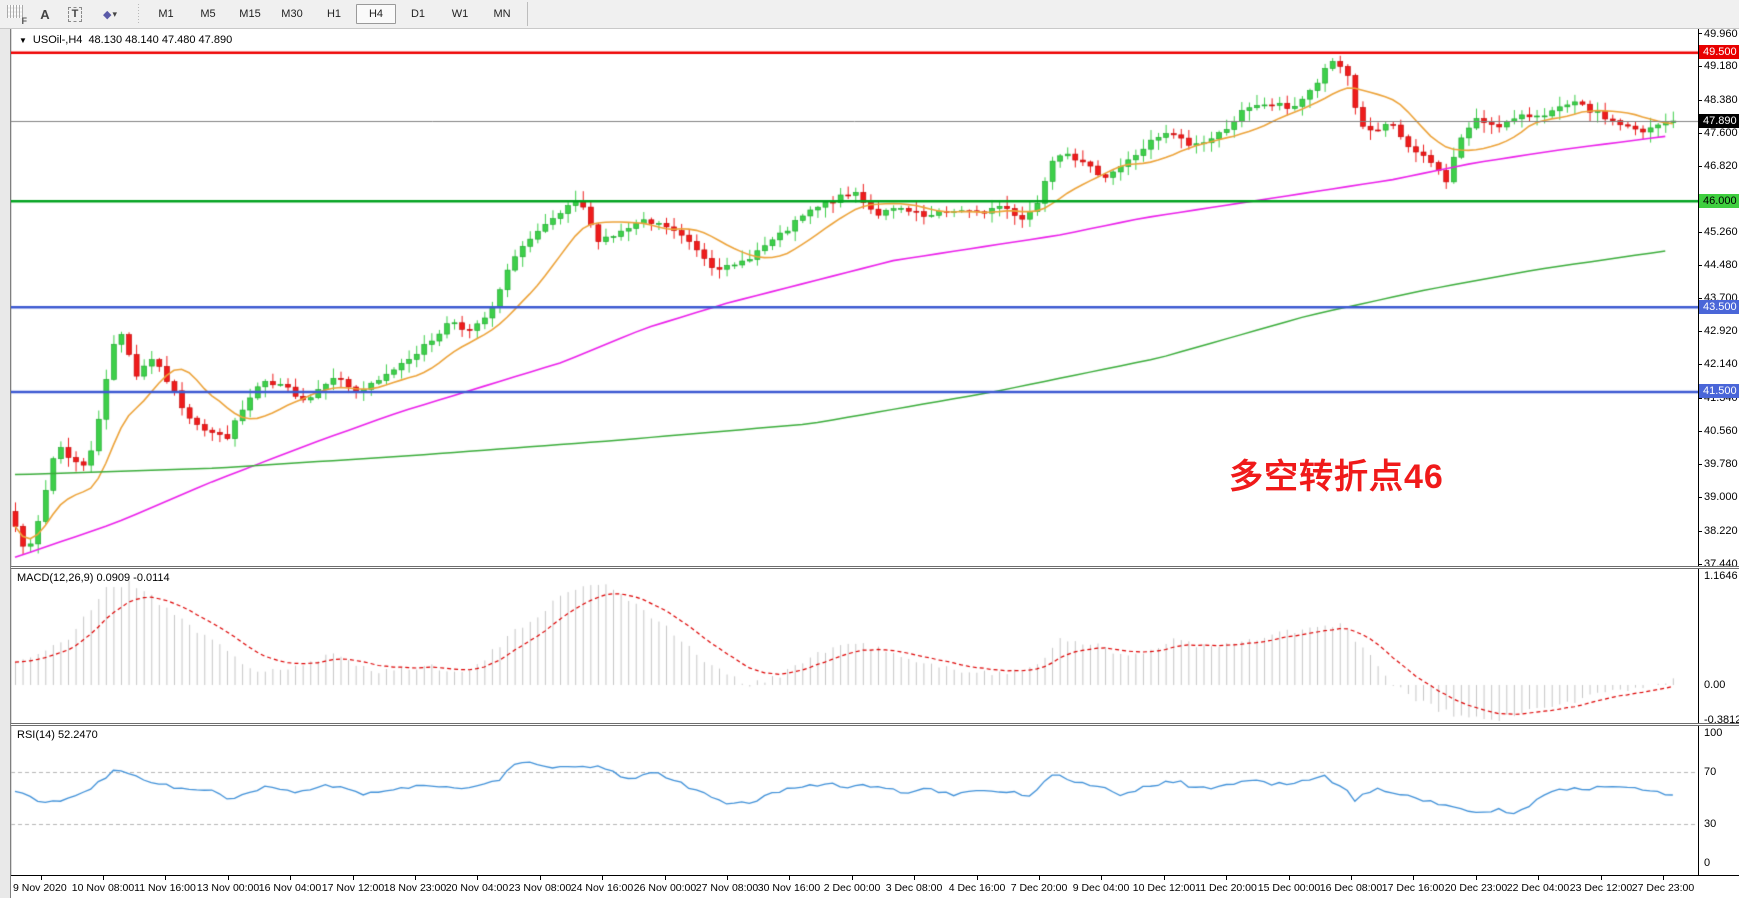 Image resolution: width=1739 pixels, height=898 pixels. I want to click on time-tick-label: 24 Nov 16:00, so click(602, 888).